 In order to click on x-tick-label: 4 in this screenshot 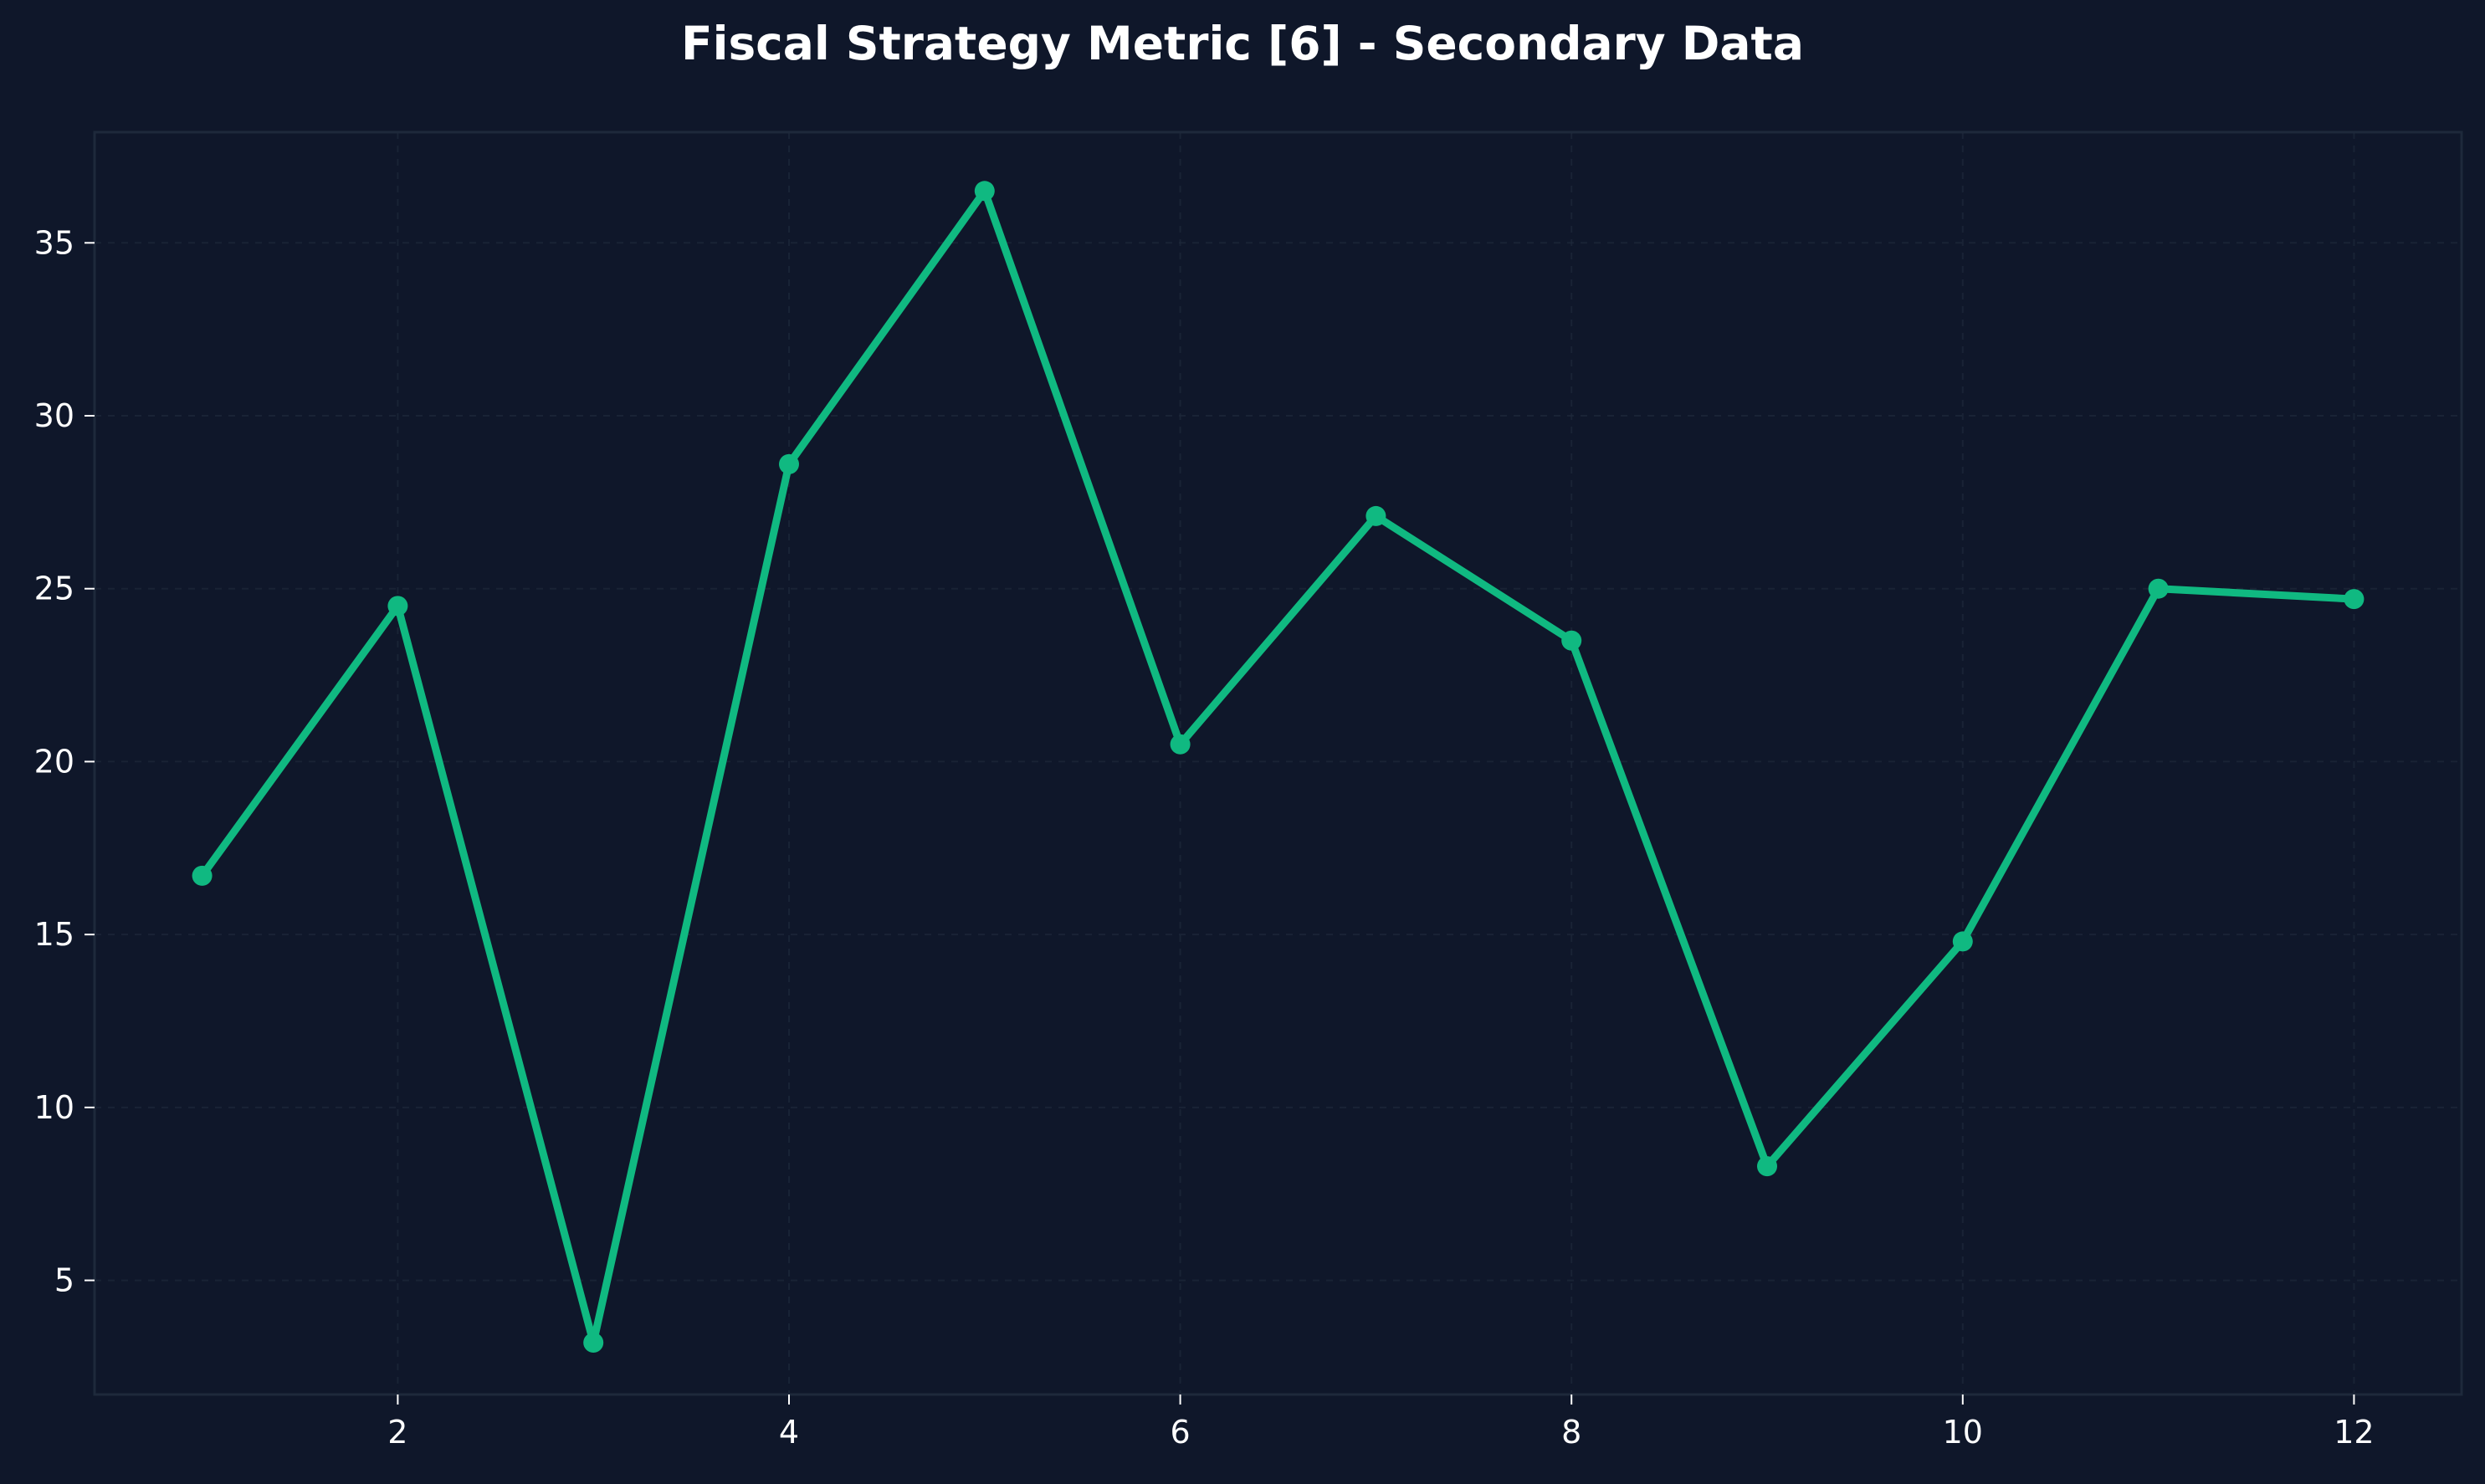, I will do `click(789, 1432)`.